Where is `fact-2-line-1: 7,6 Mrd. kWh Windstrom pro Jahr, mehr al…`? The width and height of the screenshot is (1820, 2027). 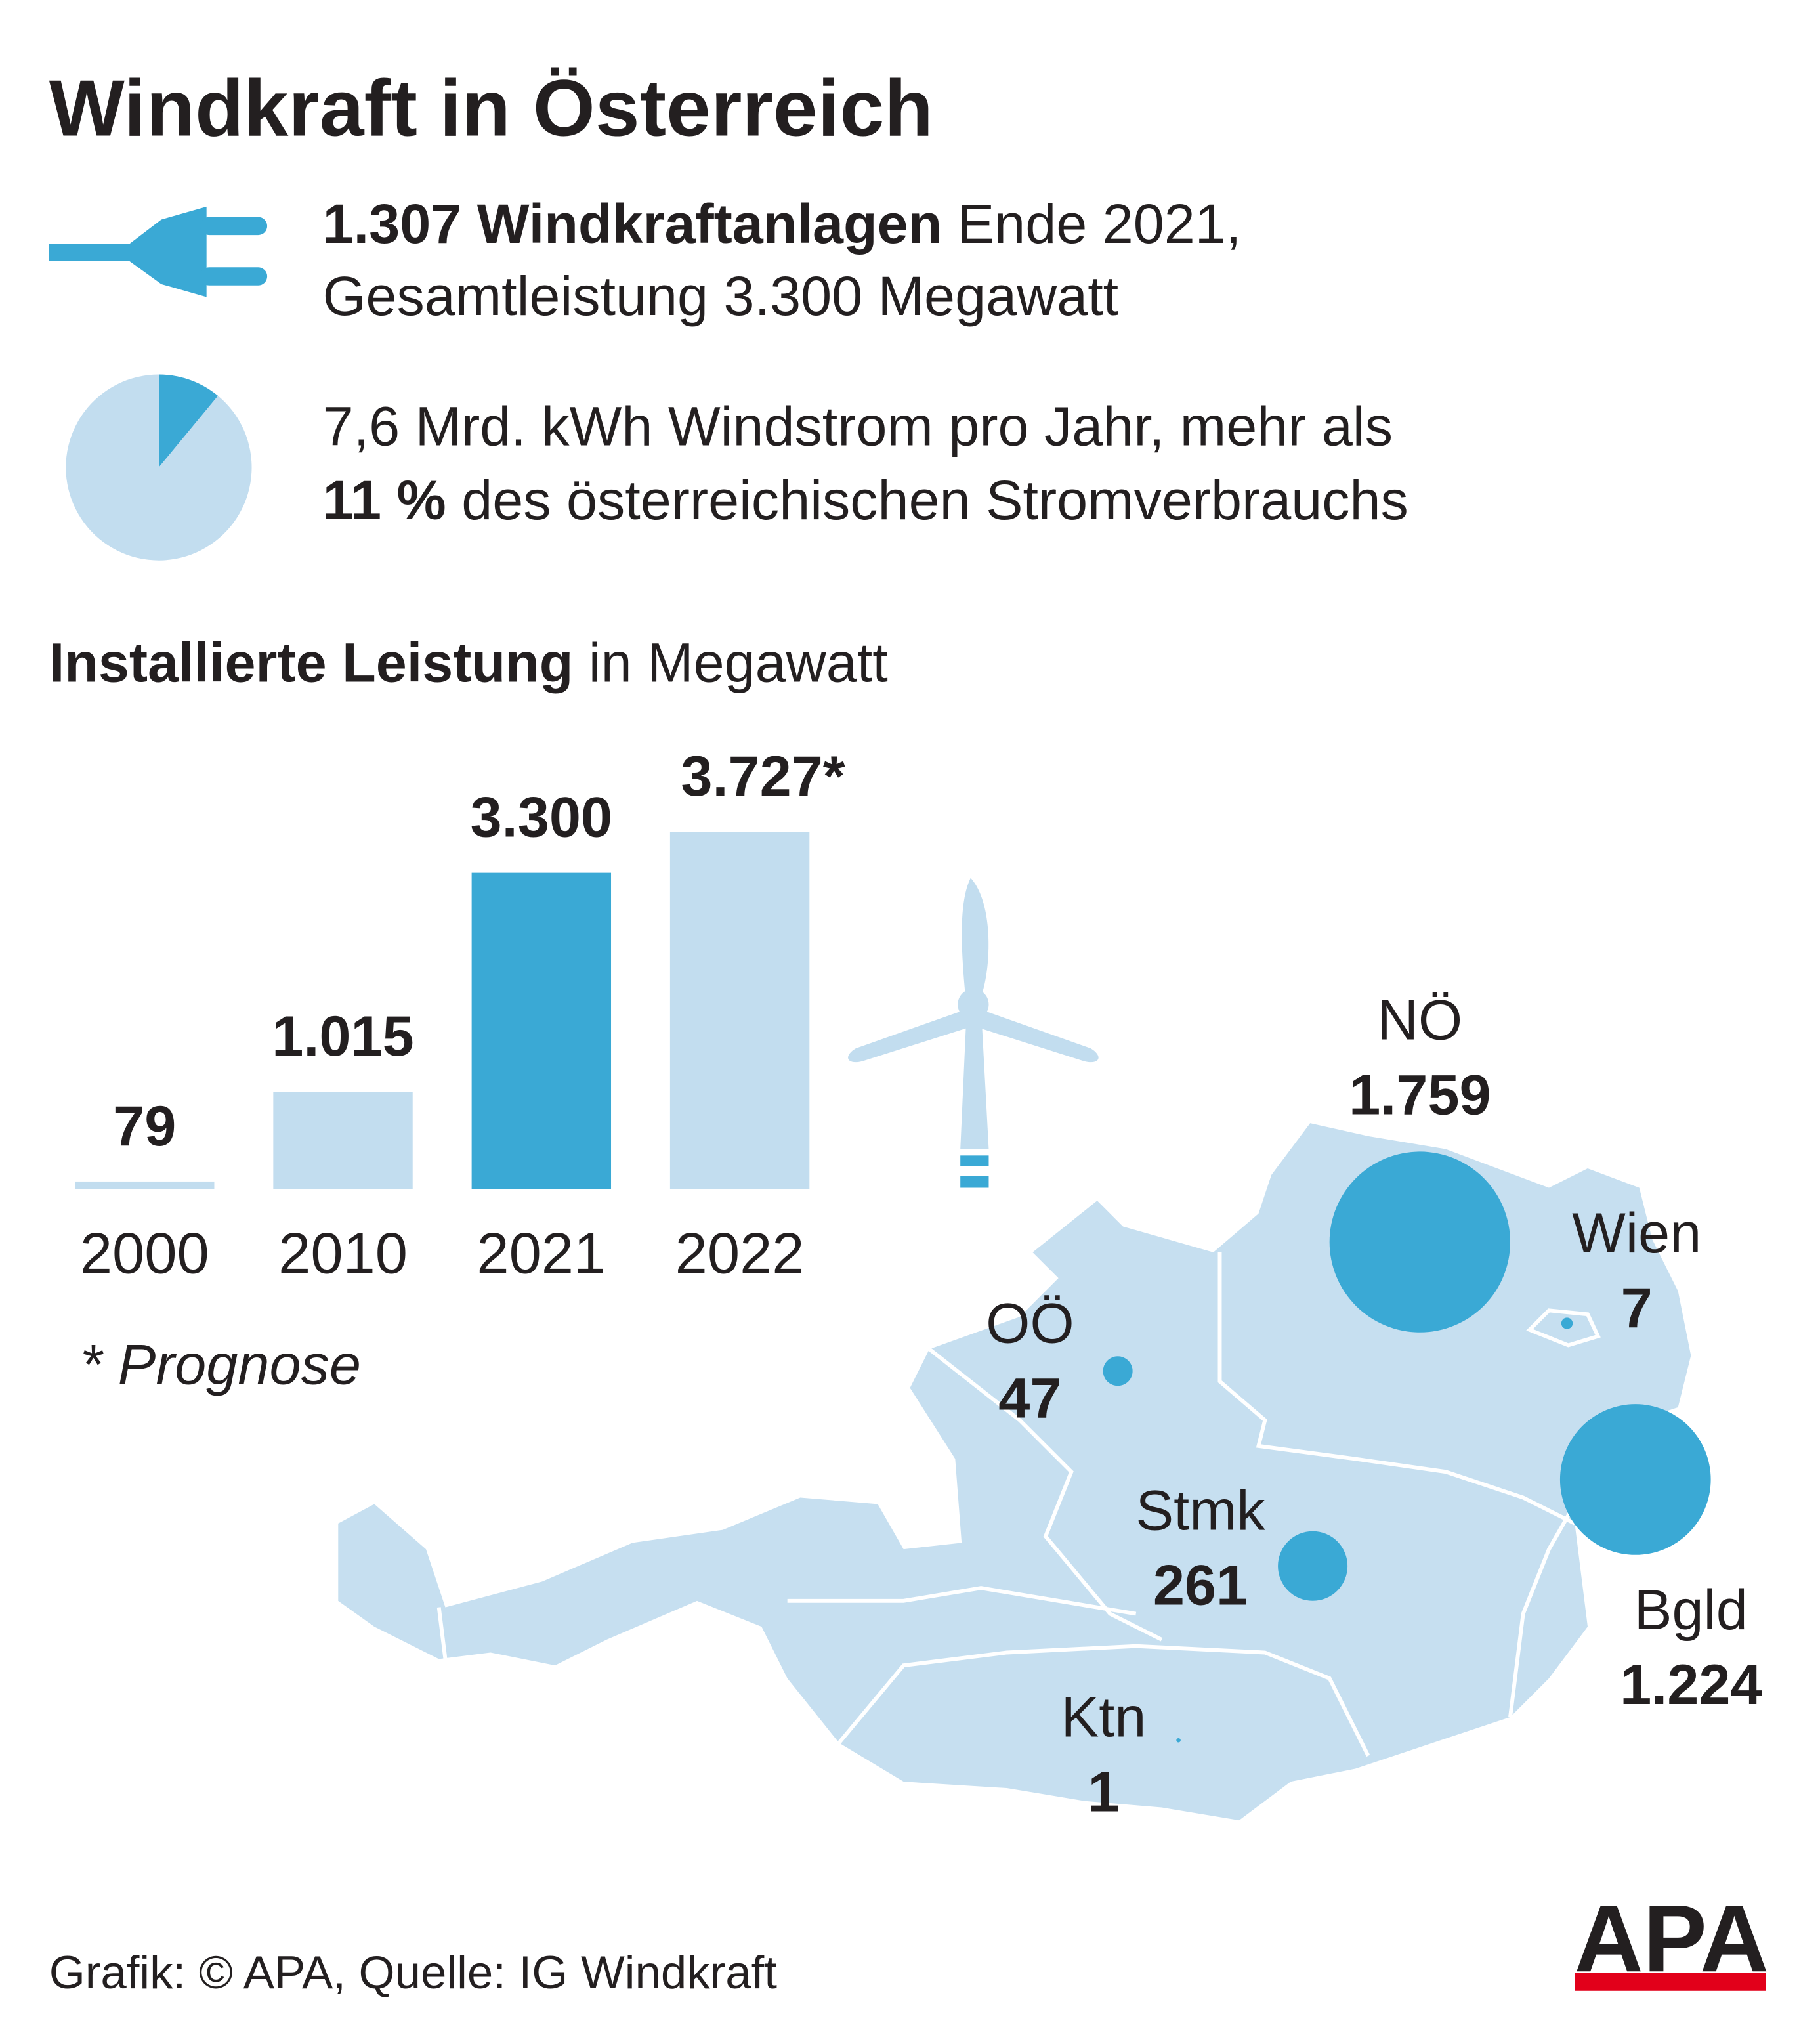
fact-2-line-1: 7,6 Mrd. kWh Windstrom pro Jahr, mehr al… is located at coordinates (858, 426).